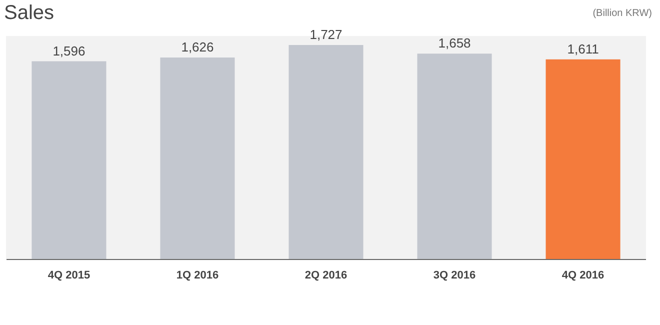 The height and width of the screenshot is (325, 660). What do you see at coordinates (326, 34) in the screenshot?
I see `data-label: 1,727` at bounding box center [326, 34].